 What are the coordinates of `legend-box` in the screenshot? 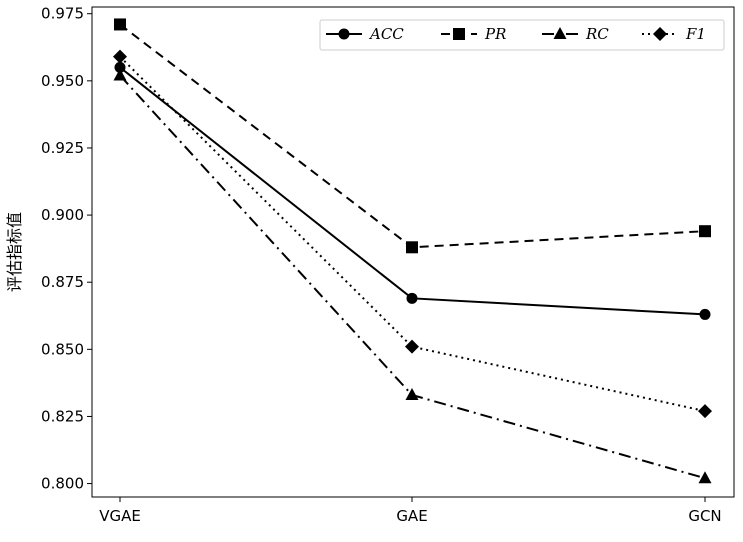 It's located at (522, 35).